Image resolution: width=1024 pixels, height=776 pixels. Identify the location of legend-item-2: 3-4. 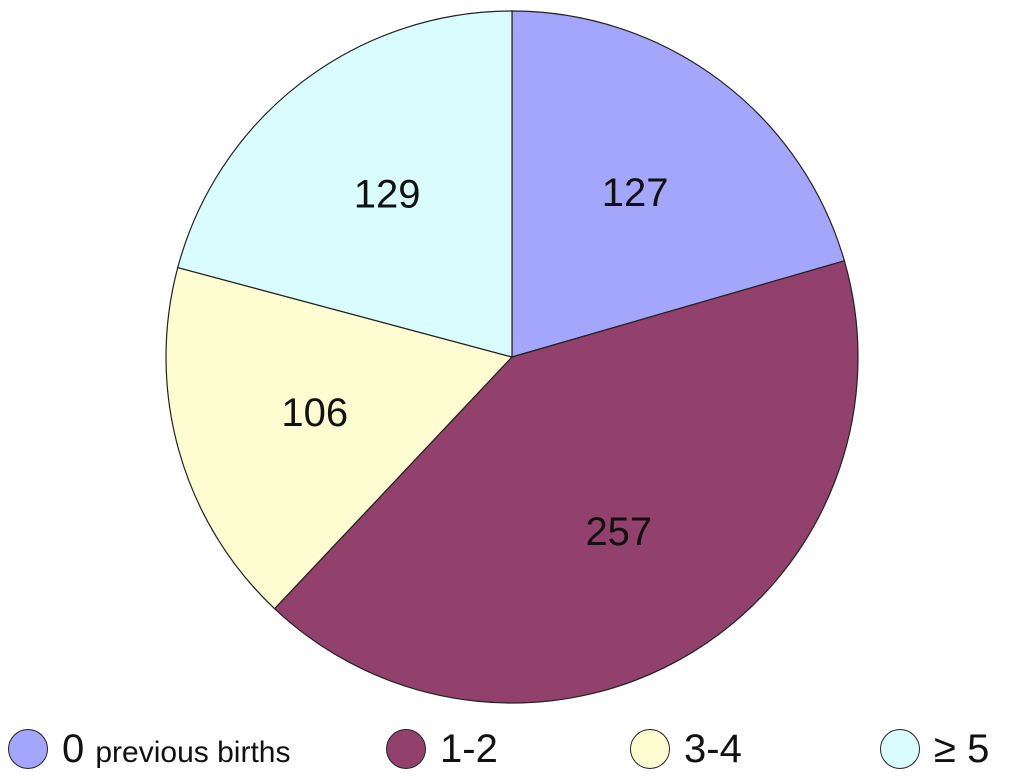
(686, 749).